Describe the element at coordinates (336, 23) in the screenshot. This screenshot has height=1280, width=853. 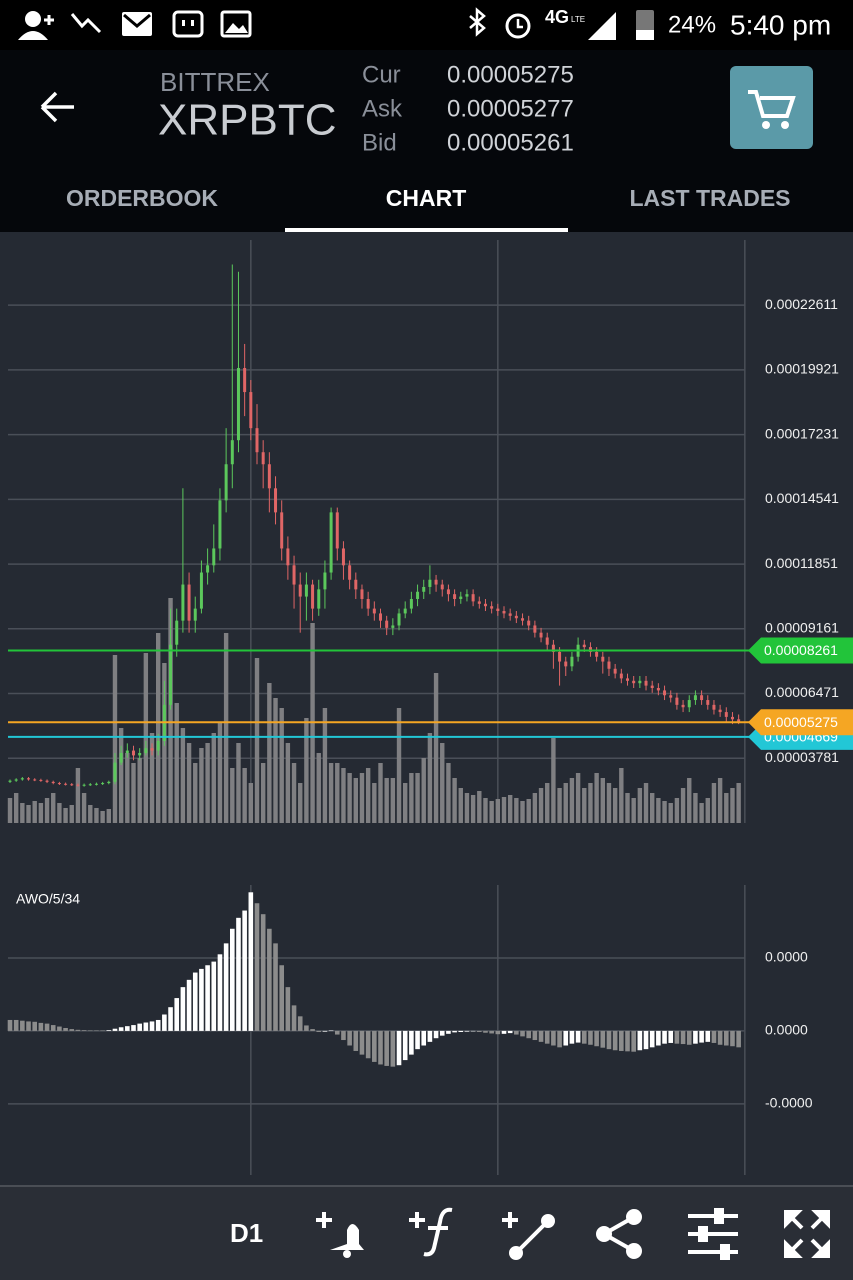
I see `status-icons` at that location.